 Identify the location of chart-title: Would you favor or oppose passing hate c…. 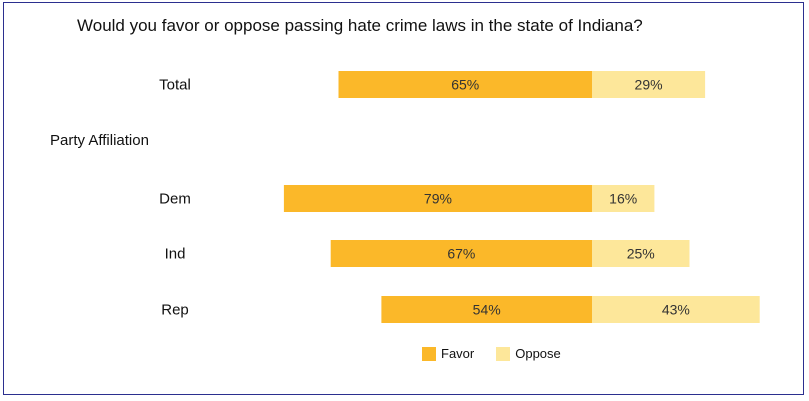
(360, 25).